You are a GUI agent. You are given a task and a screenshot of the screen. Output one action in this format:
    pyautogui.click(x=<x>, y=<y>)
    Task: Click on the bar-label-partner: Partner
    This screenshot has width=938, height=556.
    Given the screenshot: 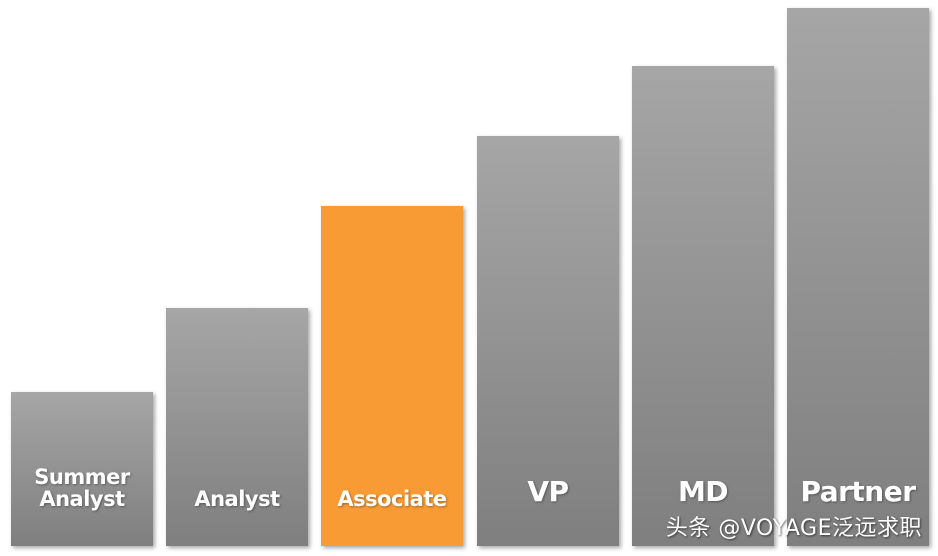 What is the action you would take?
    pyautogui.click(x=858, y=491)
    